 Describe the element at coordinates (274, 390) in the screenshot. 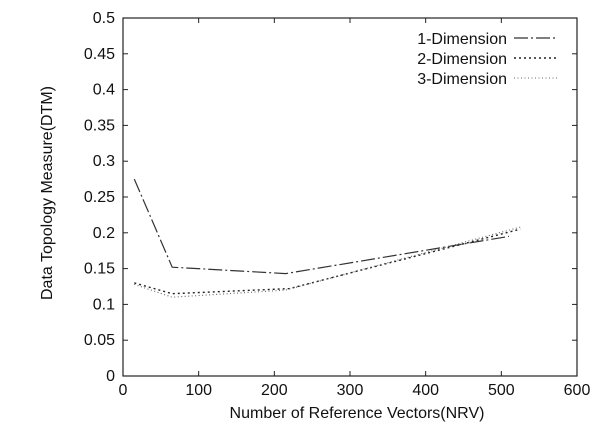

I see `x-tick-label: 200` at that location.